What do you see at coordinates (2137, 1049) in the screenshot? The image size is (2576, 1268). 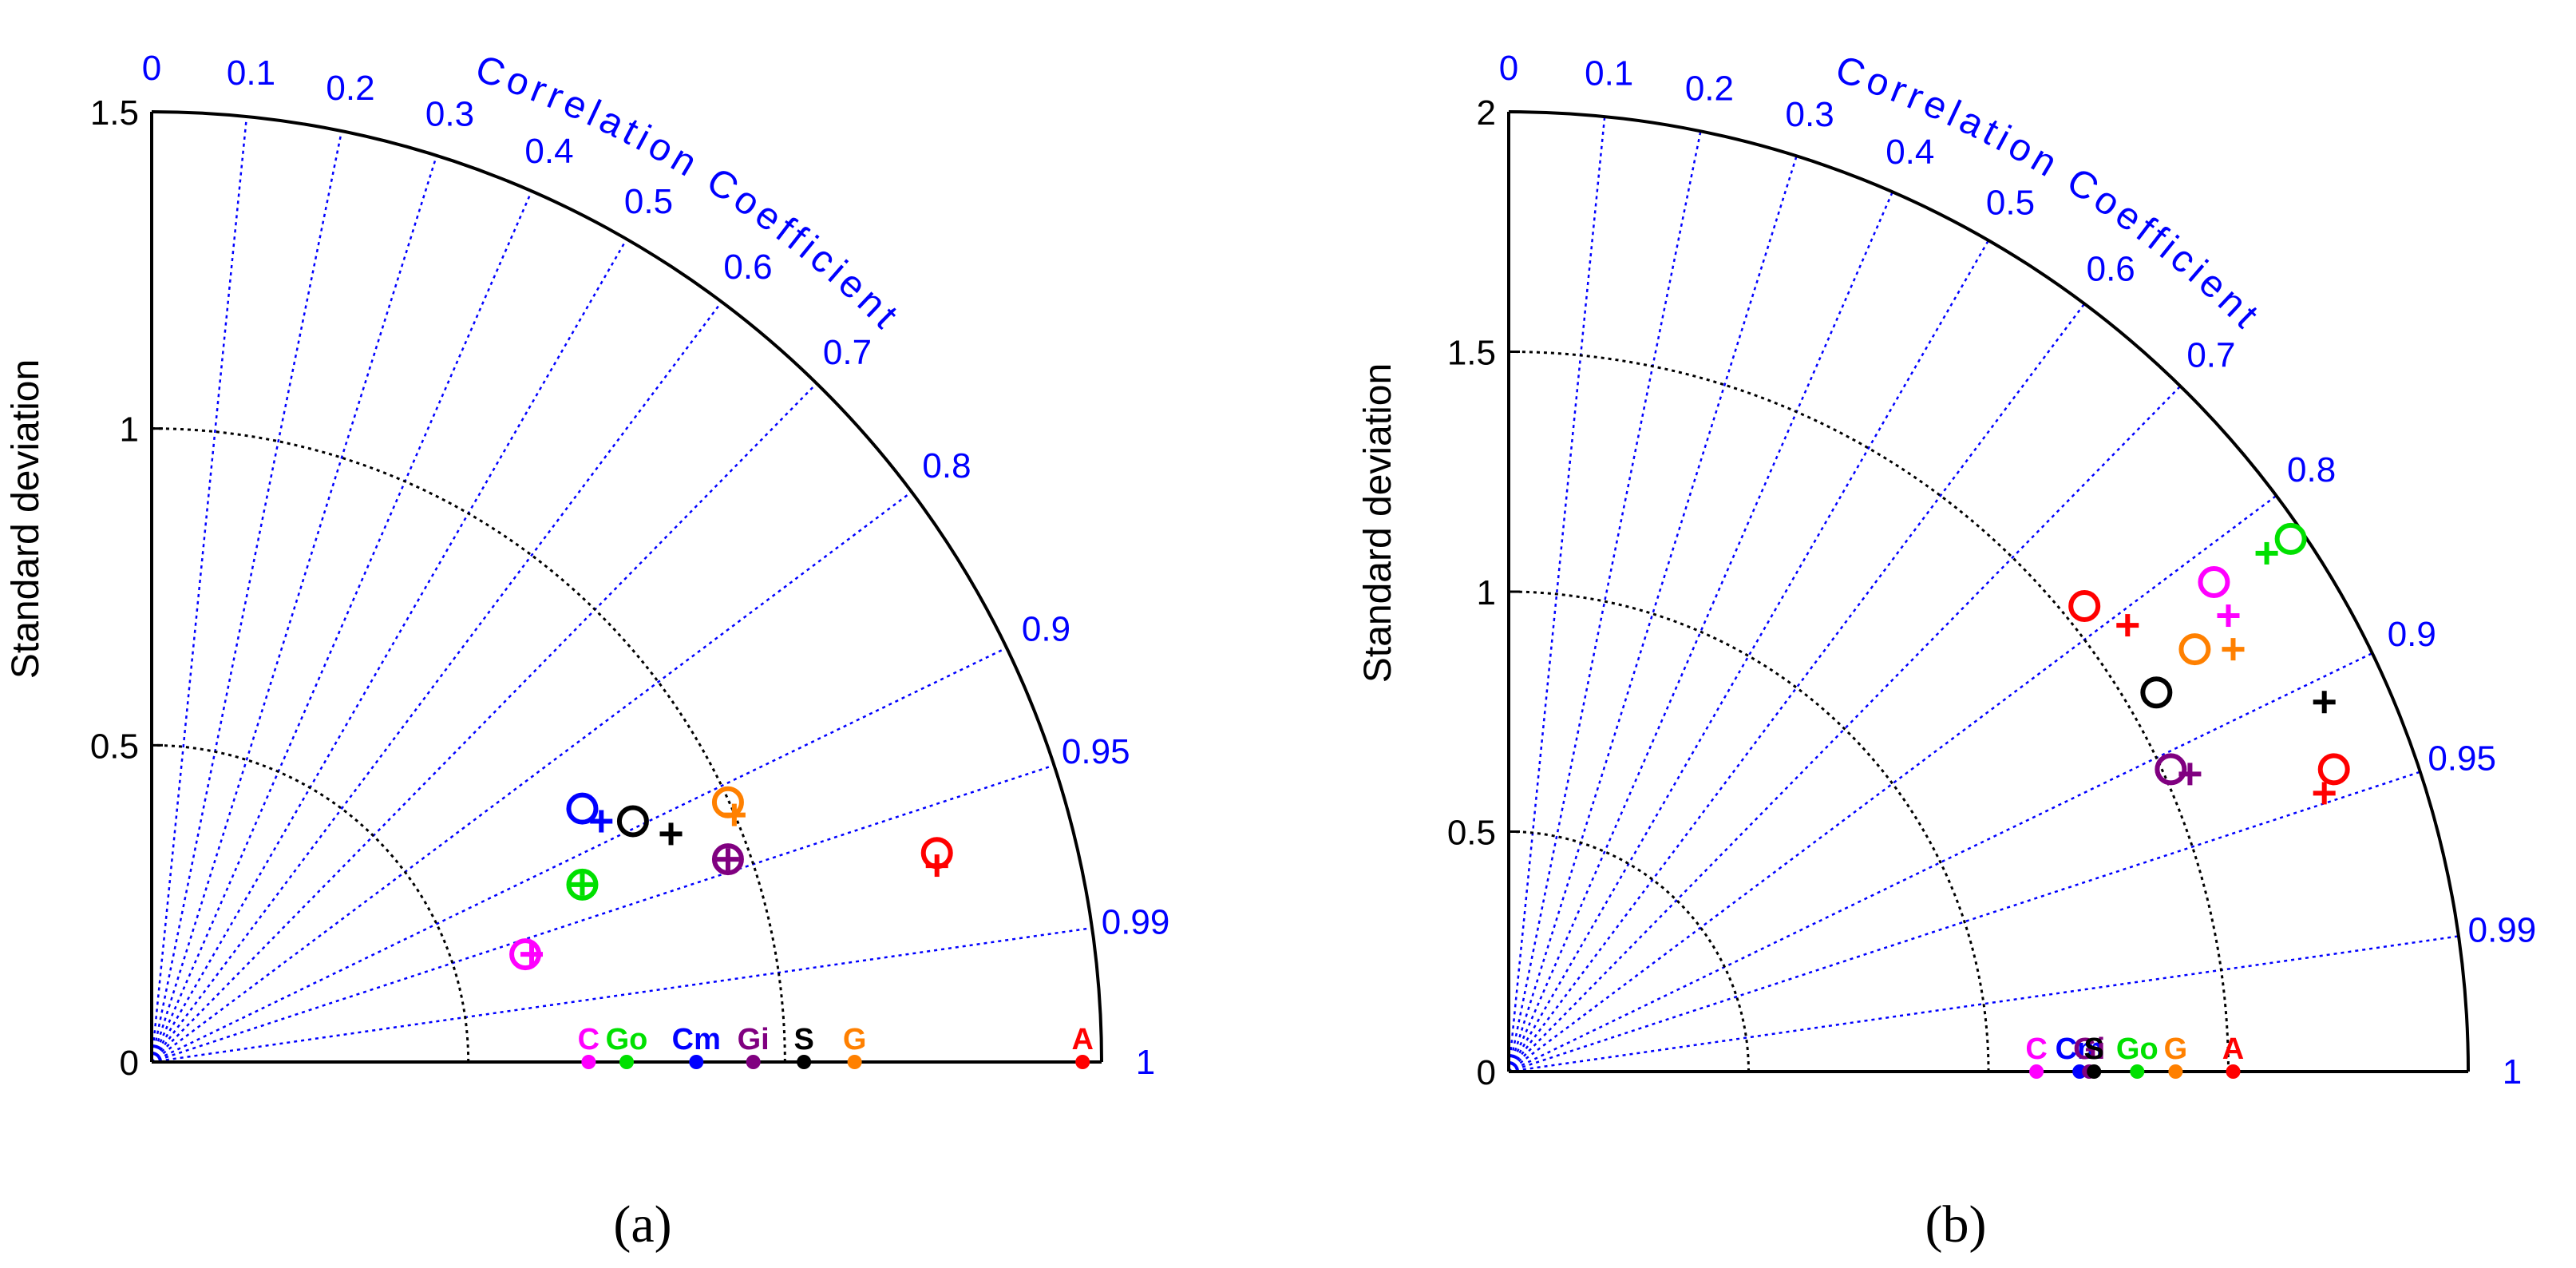 I see `reference-point-label: Go` at bounding box center [2137, 1049].